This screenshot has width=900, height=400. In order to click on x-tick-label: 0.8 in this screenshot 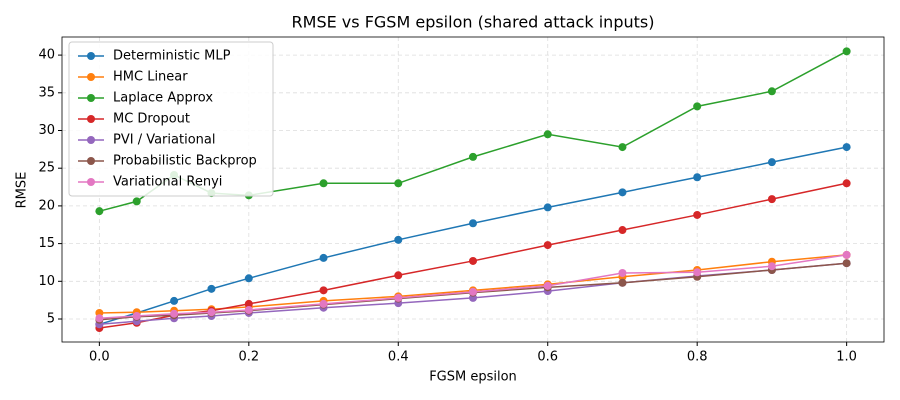, I will do `click(697, 357)`.